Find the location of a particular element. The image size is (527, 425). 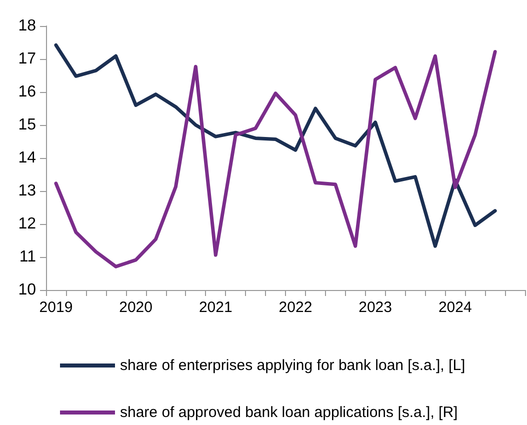

x-tick-label: 2019 is located at coordinates (56, 307).